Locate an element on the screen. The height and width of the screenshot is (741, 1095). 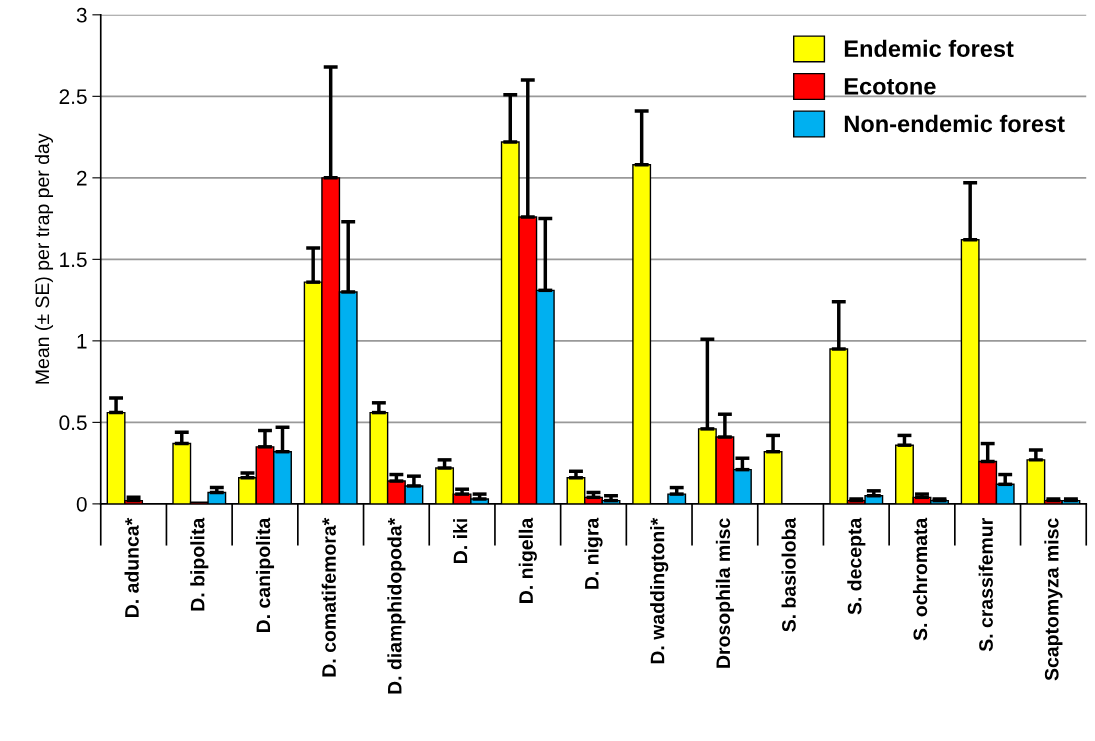
legend-label: Ecotone is located at coordinates (890, 86).